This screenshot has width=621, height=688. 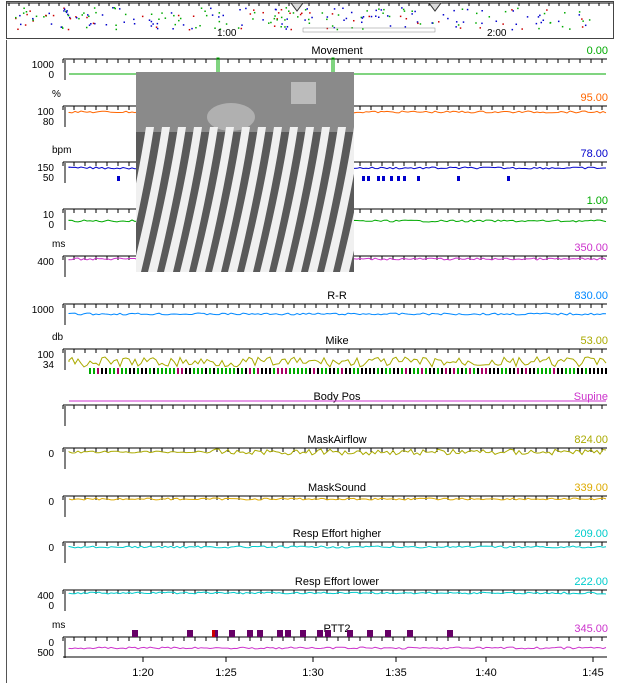 I want to click on video-blanket-stripe, so click(x=279, y=199).